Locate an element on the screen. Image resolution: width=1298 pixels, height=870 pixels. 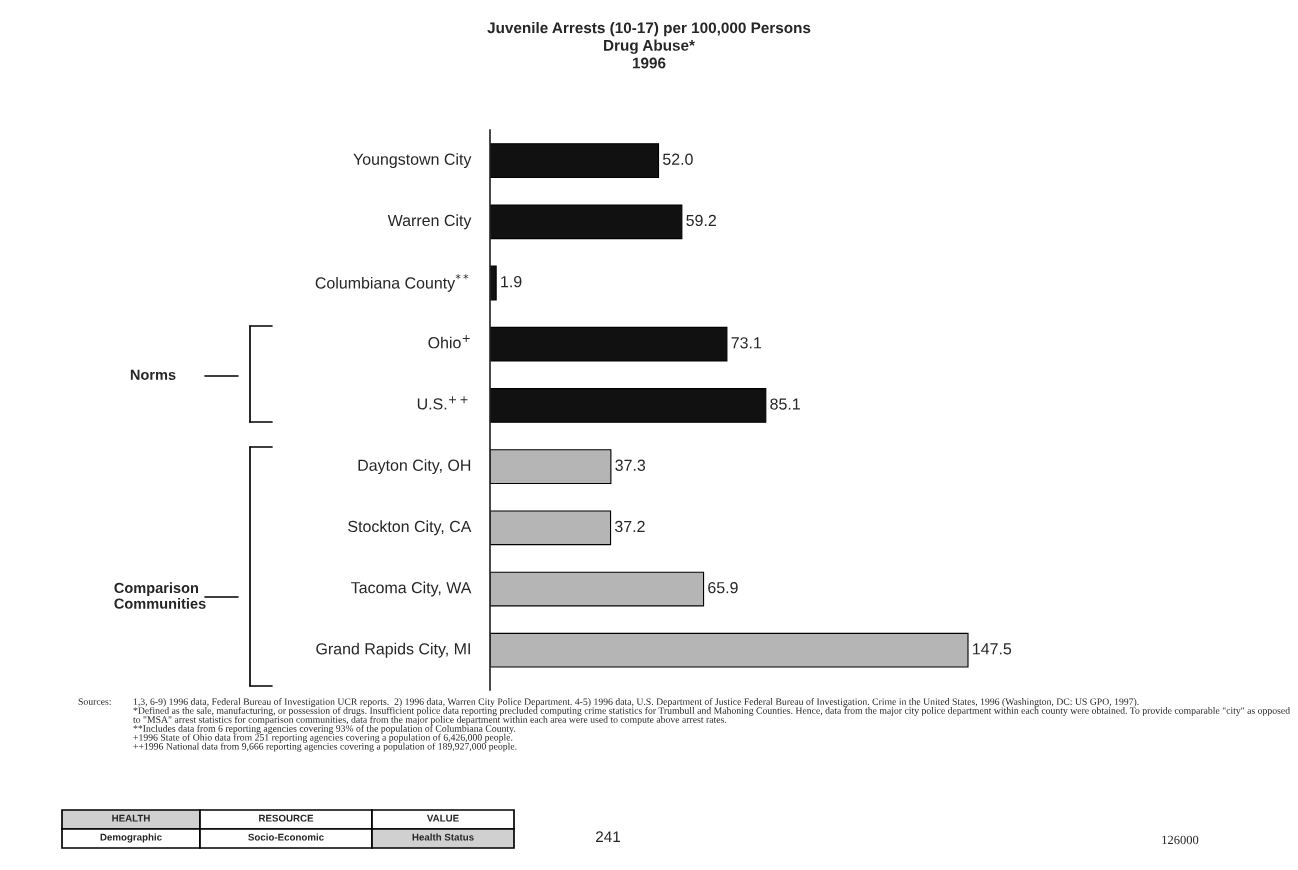
y-tick-label: U.S.$^{++}$ is located at coordinates (442, 403).